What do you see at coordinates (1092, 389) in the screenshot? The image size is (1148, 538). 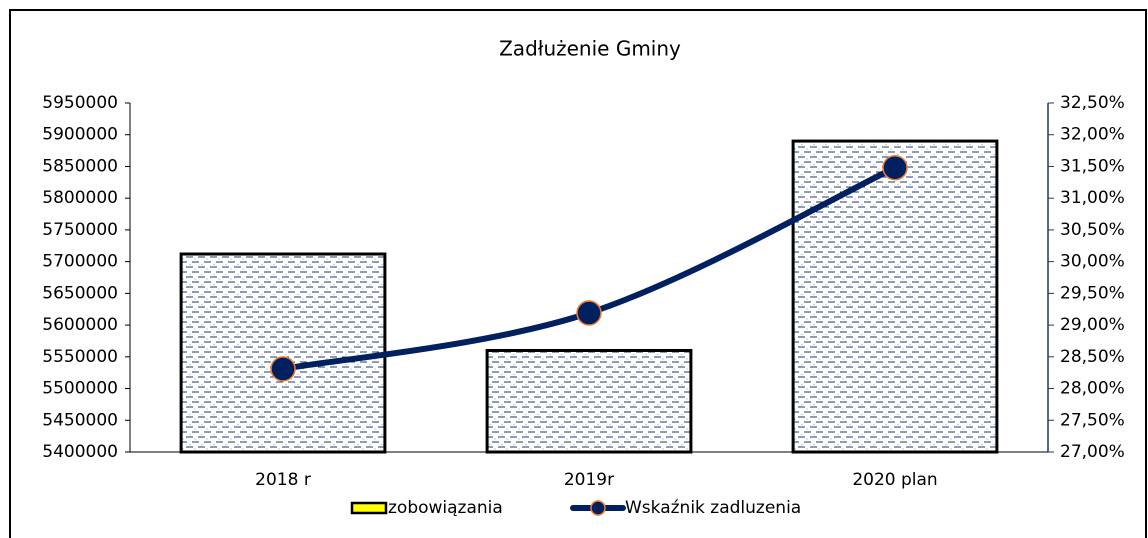 I see `y2-tick-label: 28,00%` at bounding box center [1092, 389].